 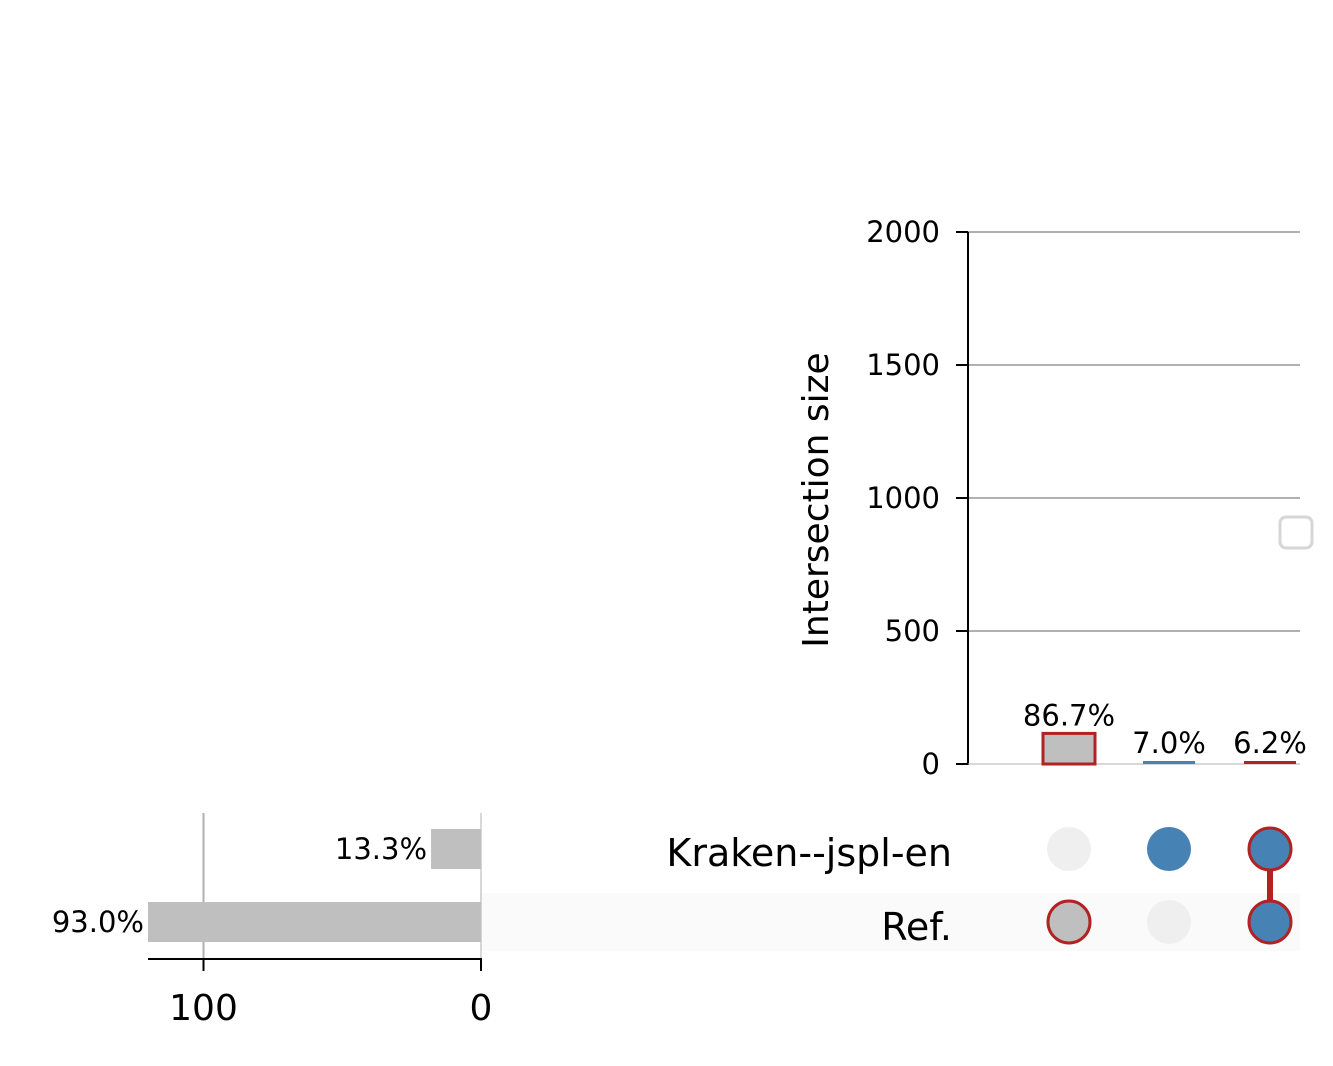 I want to click on set-label-ref: Ref., so click(x=916, y=927).